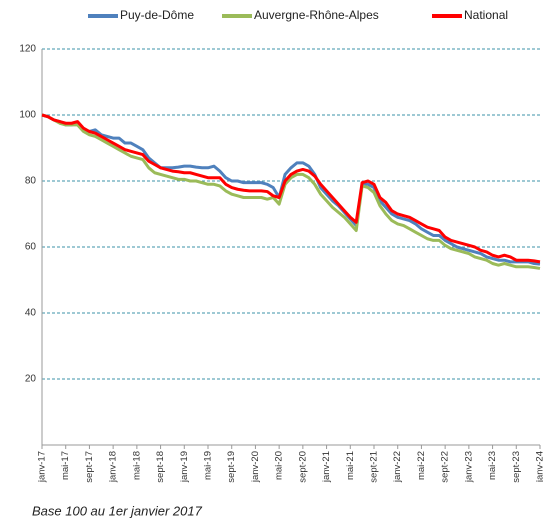  I want to click on y-tick-label: 100, so click(27, 115).